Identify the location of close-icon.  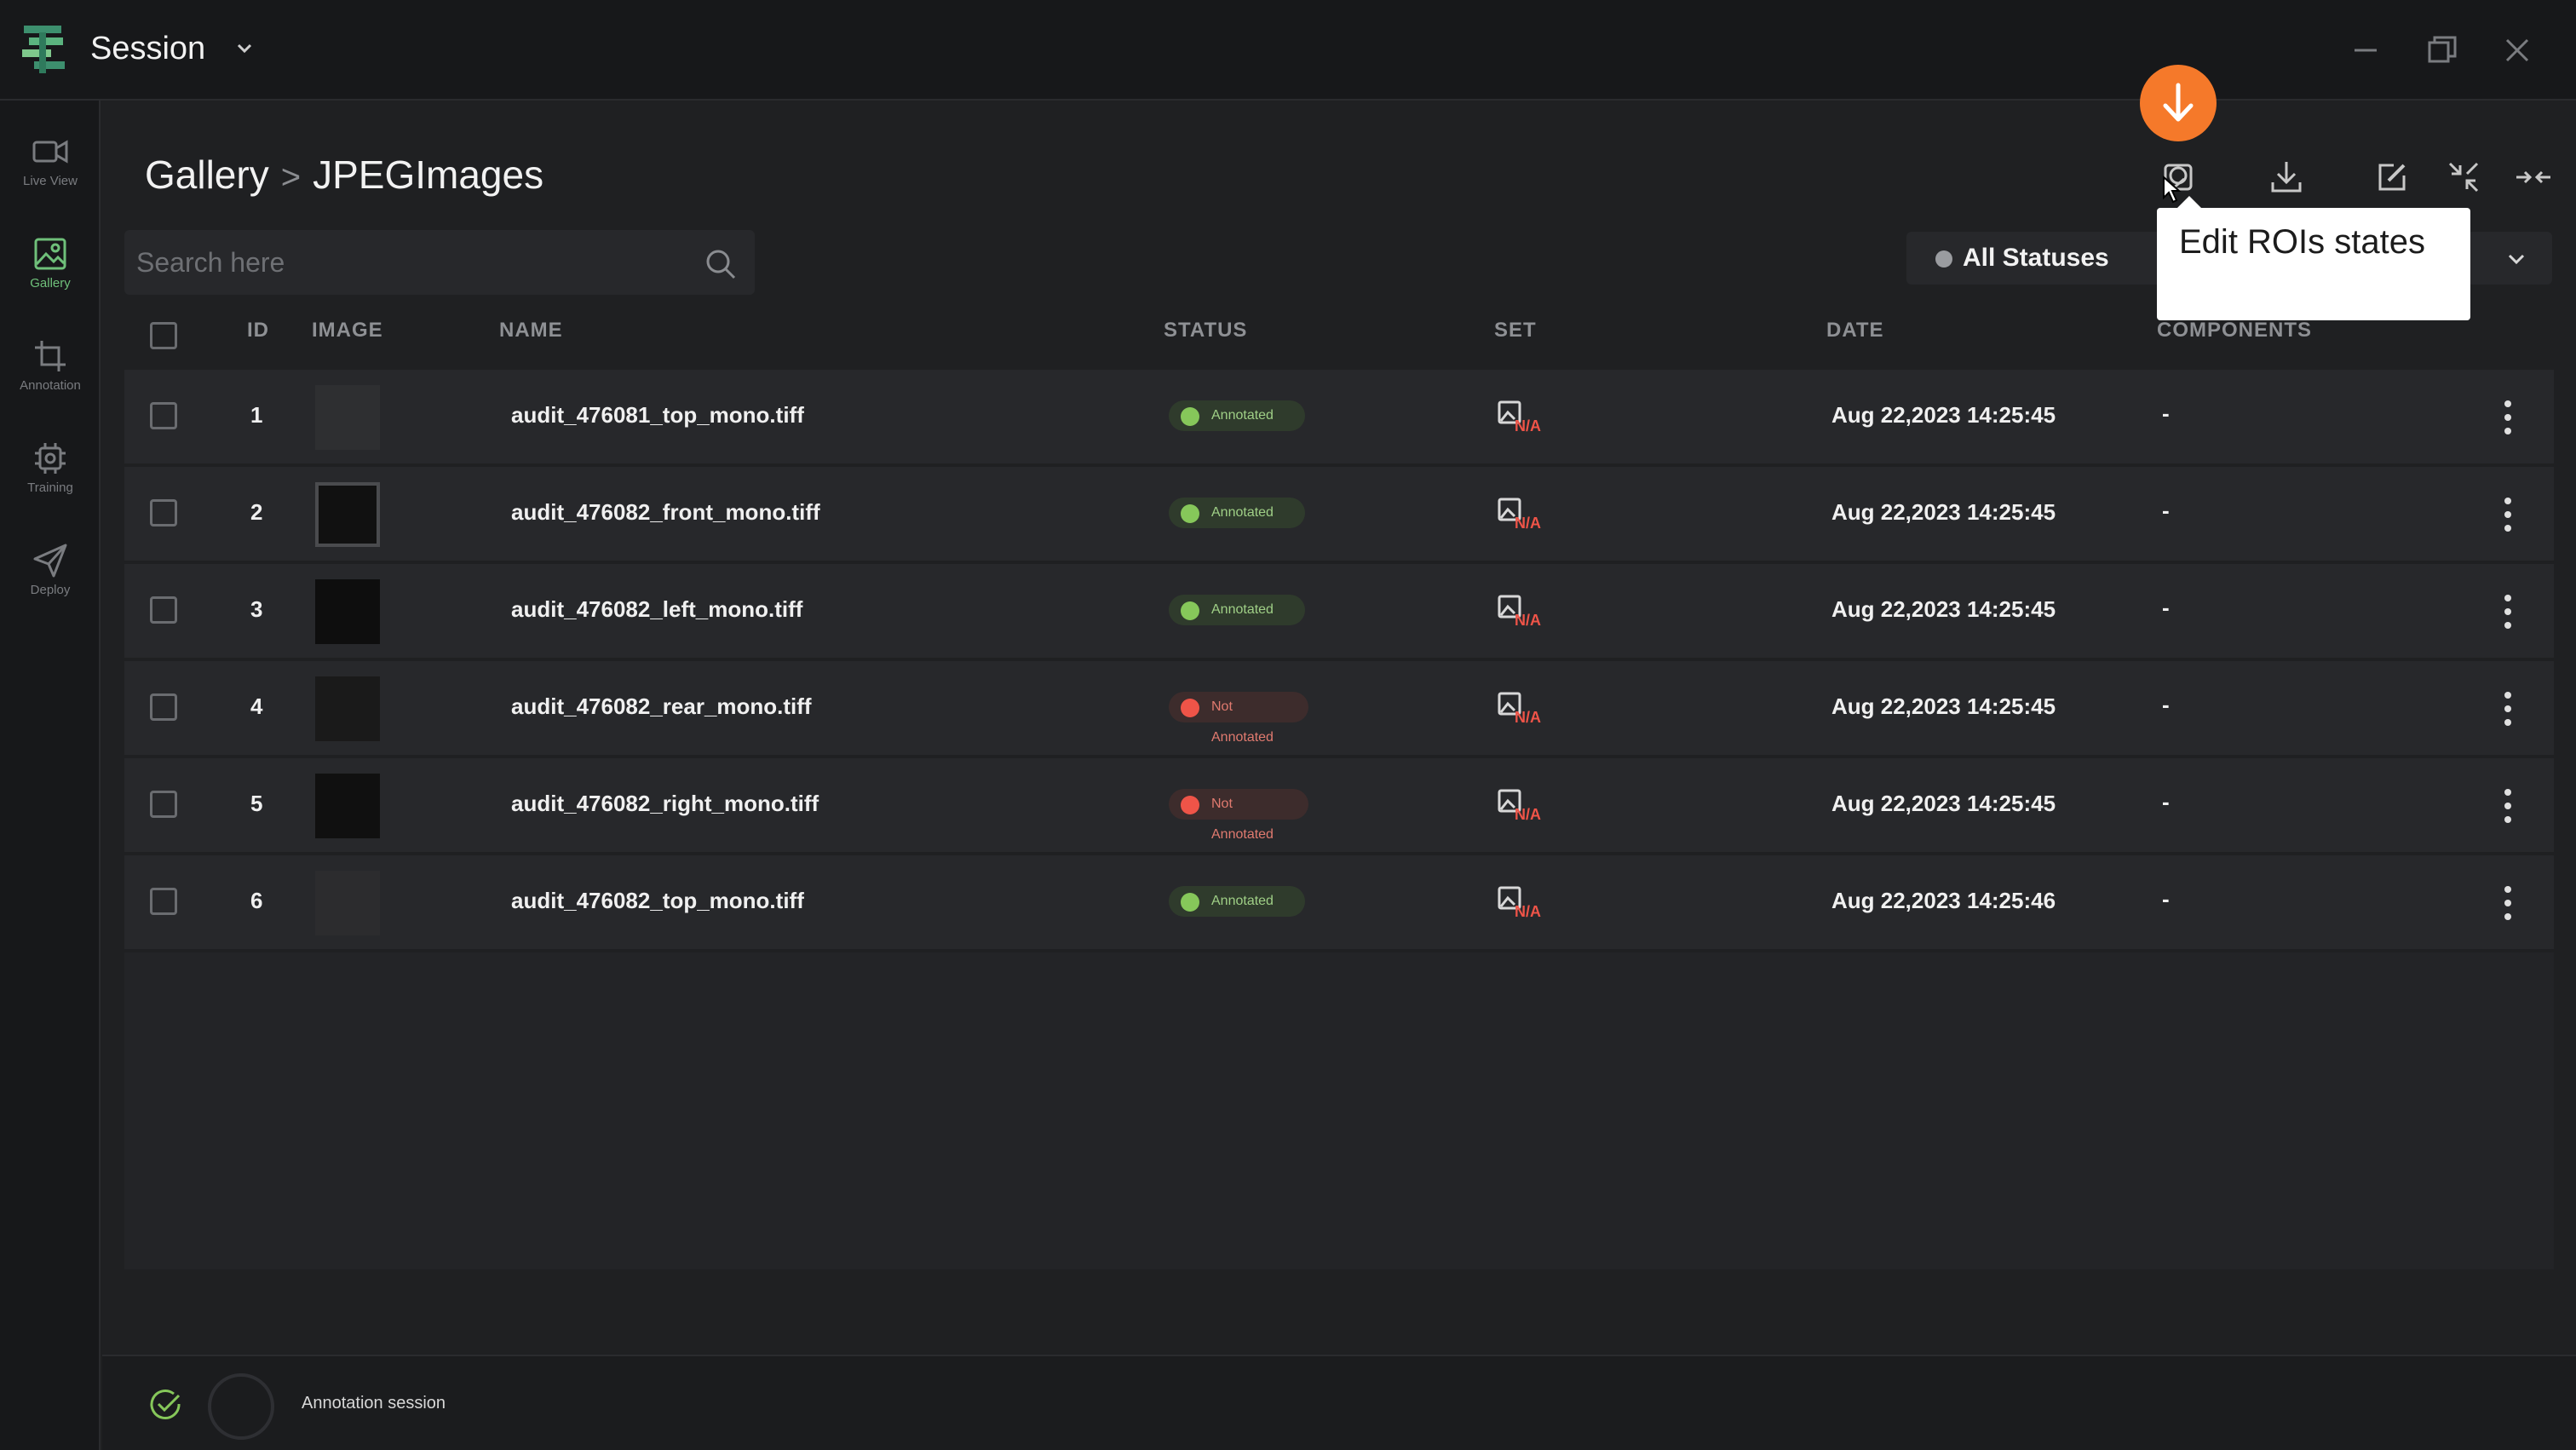
(2517, 50).